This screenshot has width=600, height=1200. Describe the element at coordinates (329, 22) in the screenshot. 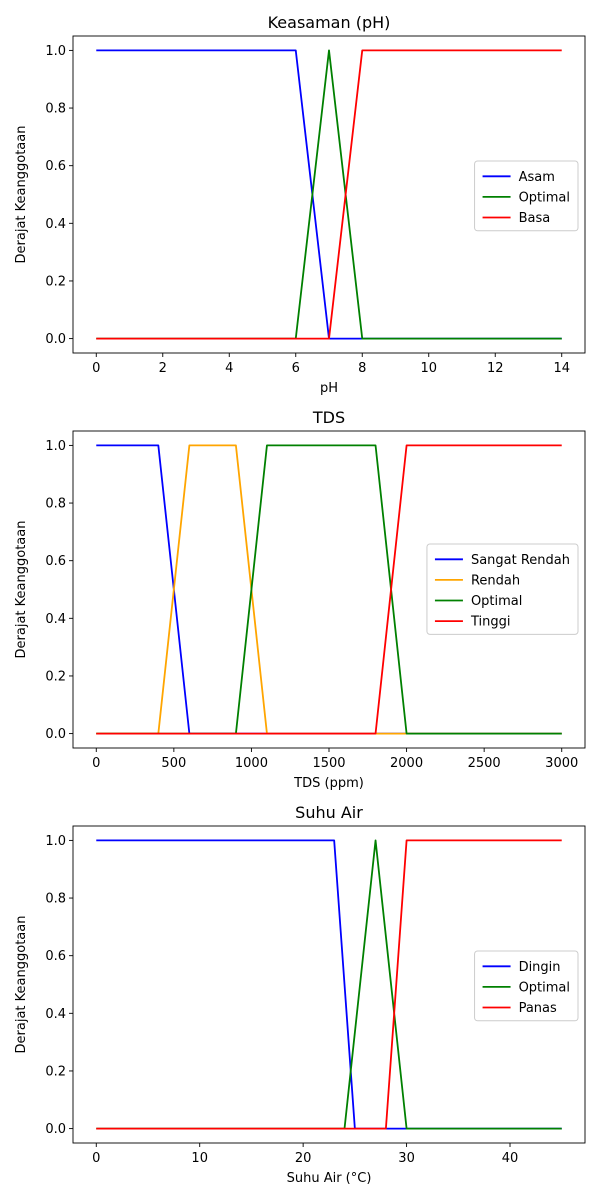

I see `chart-title: Keasaman (pH)` at that location.